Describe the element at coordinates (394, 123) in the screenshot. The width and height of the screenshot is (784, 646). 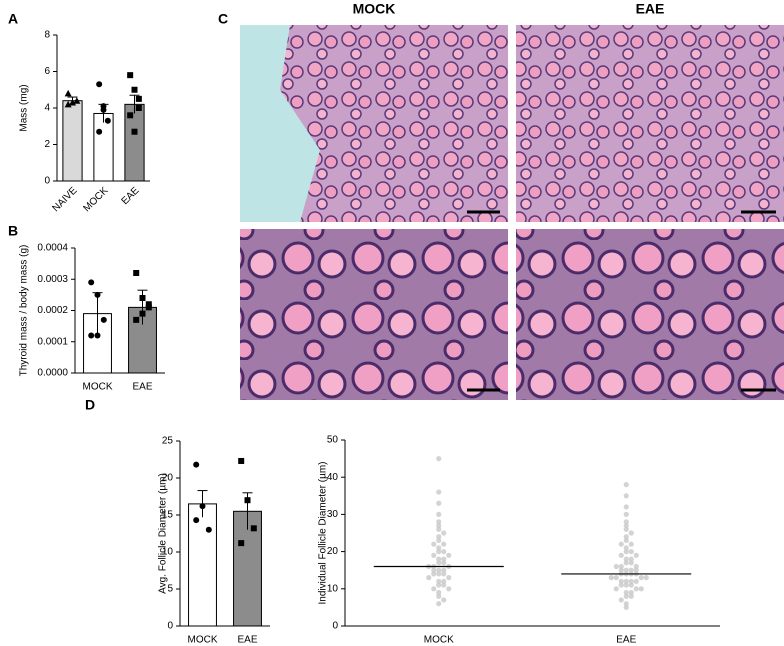
I see `tissue` at that location.